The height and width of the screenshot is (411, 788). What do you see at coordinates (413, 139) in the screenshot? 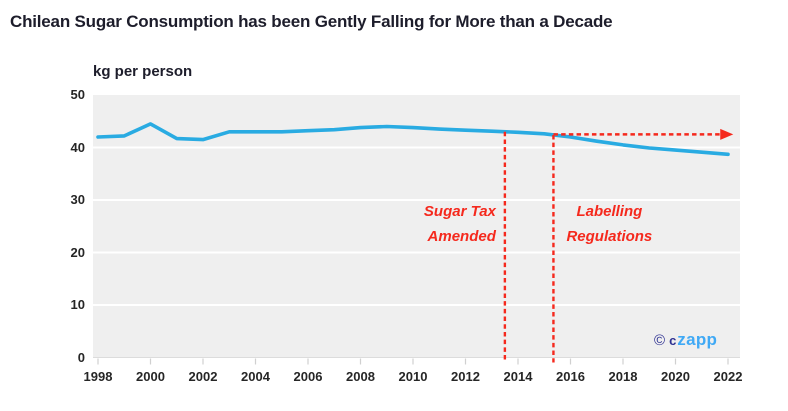
I see `consumption-line` at bounding box center [413, 139].